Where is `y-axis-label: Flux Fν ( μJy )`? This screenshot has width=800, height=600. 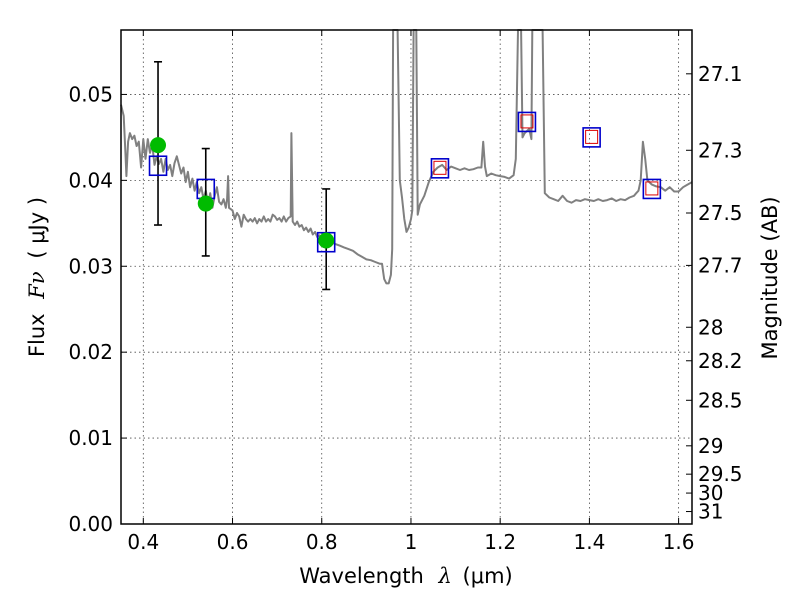 y-axis-label: Flux Fν ( μJy ) is located at coordinates (37, 277).